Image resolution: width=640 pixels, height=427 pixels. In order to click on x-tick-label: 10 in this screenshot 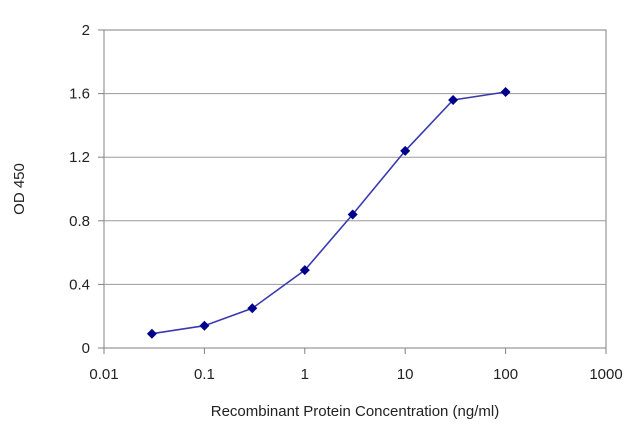, I will do `click(405, 374)`.